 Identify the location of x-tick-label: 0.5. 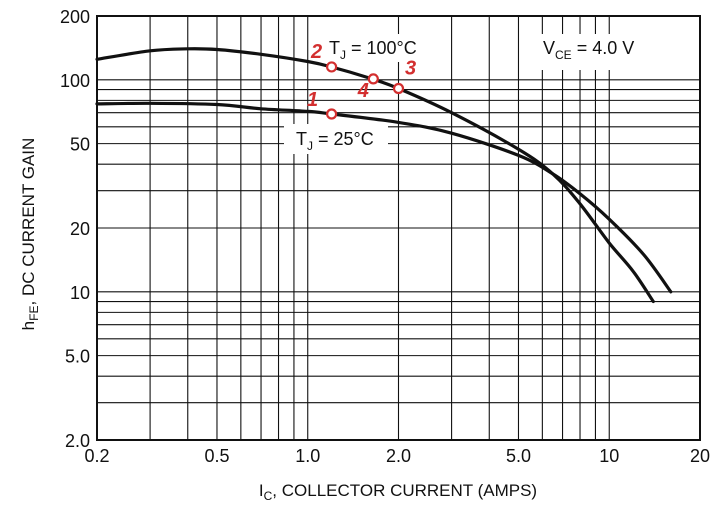
(216, 456).